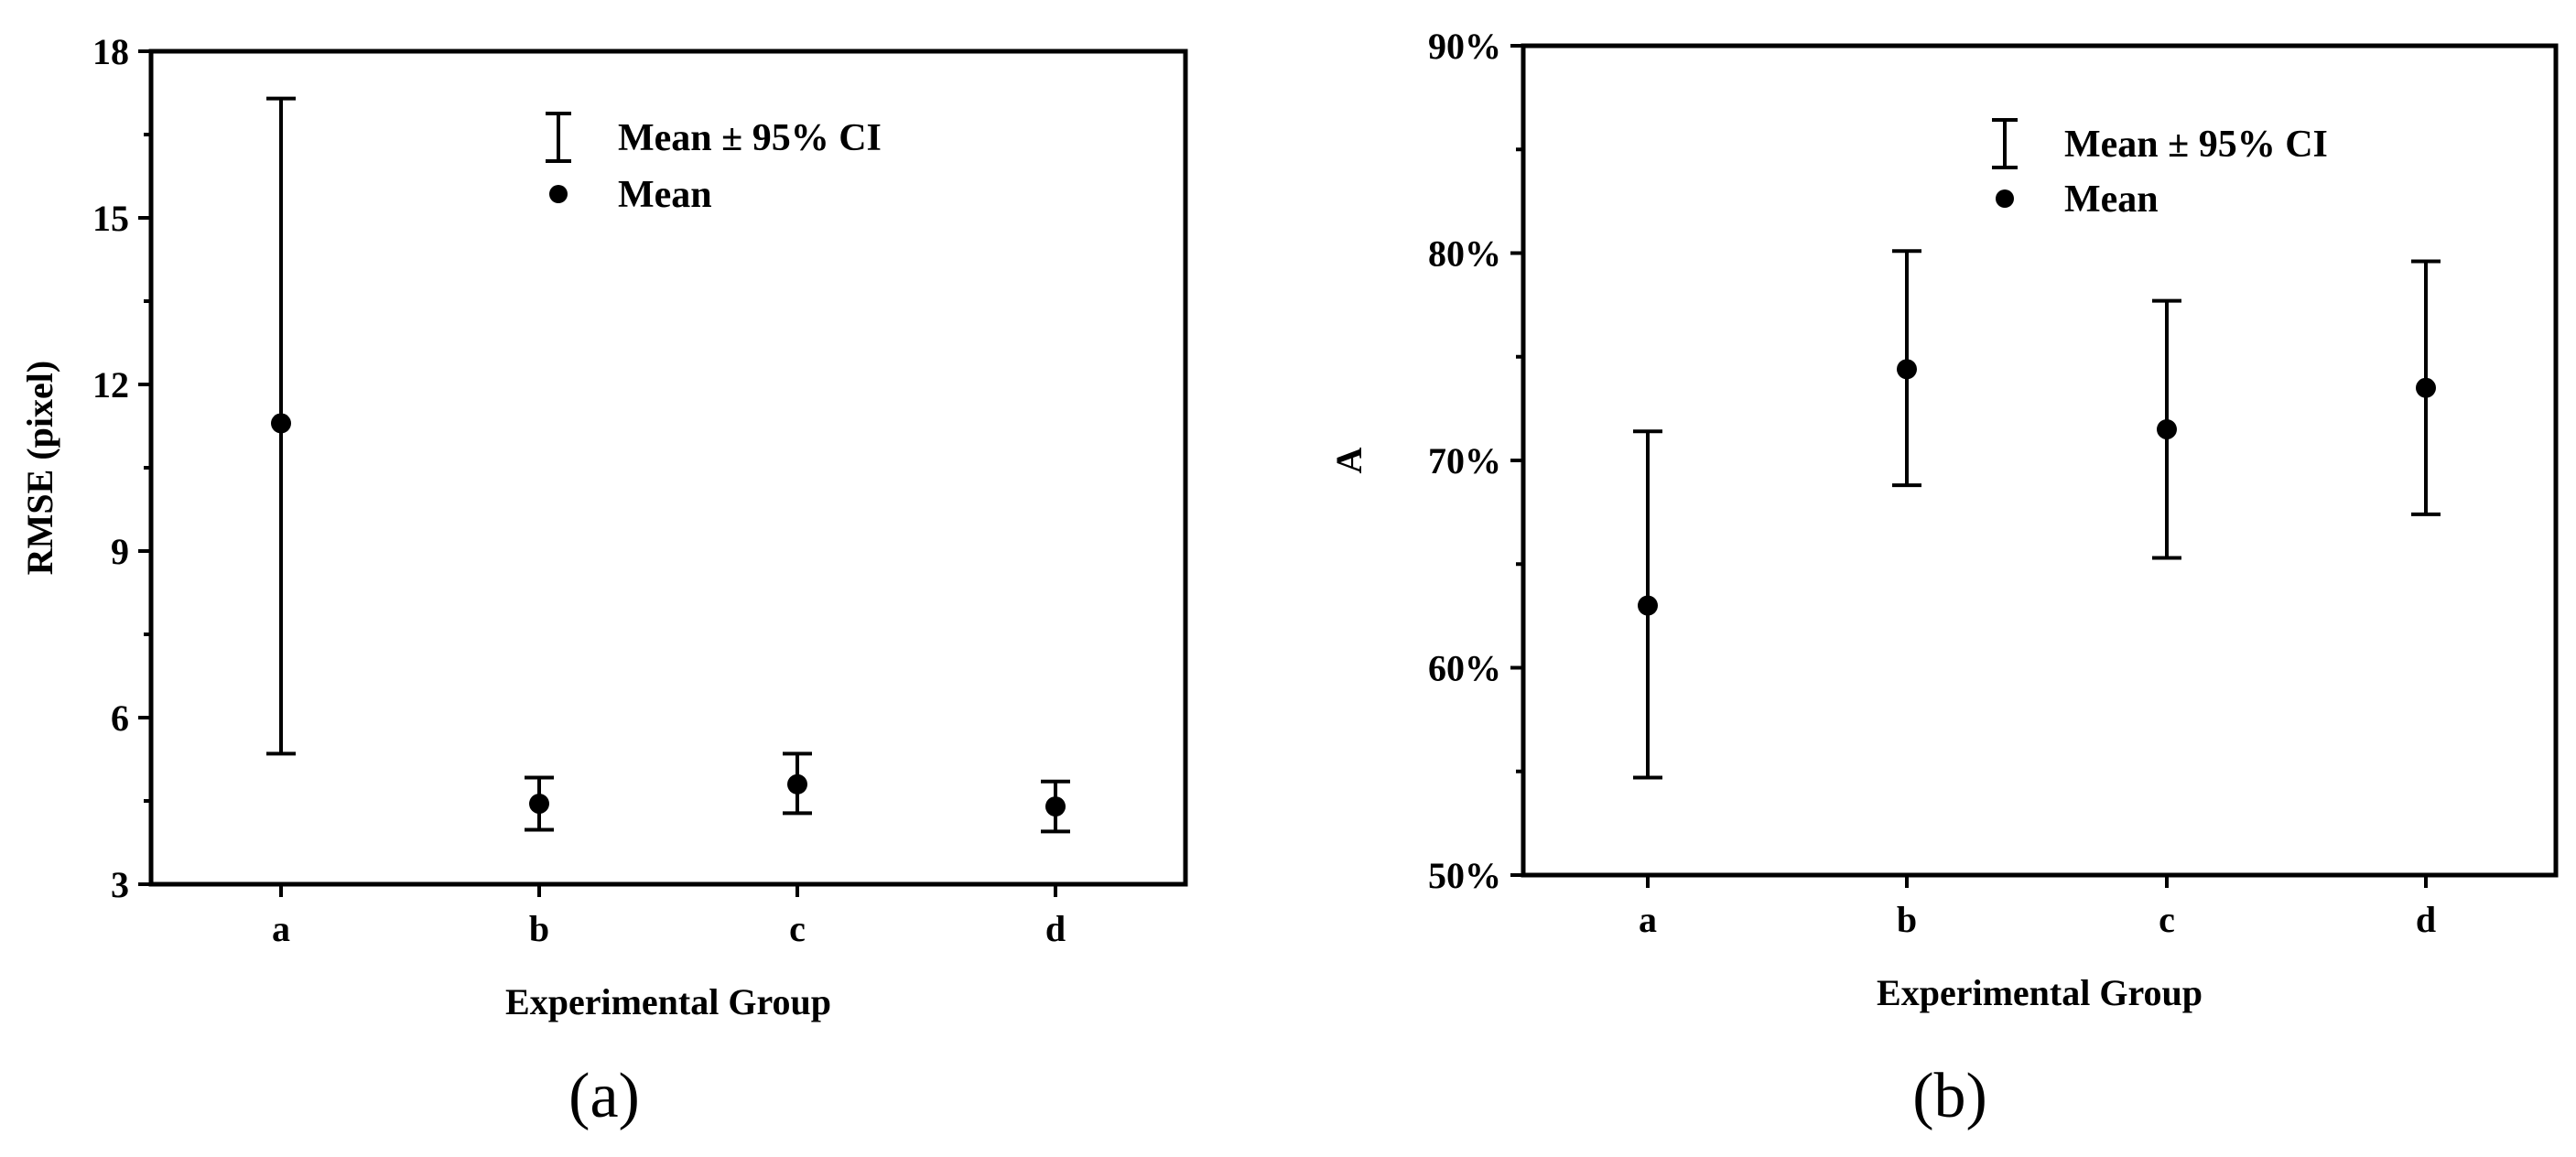 Image resolution: width=2576 pixels, height=1157 pixels. What do you see at coordinates (1465, 254) in the screenshot?
I see `y-tick-label: 80%` at bounding box center [1465, 254].